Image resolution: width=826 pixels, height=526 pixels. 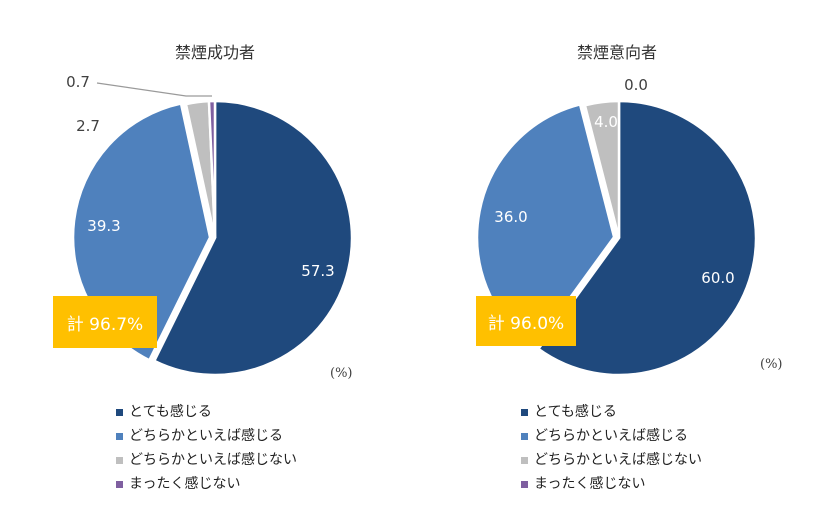 I want to click on data-label-not-at_all: 0.0, so click(x=636, y=85).